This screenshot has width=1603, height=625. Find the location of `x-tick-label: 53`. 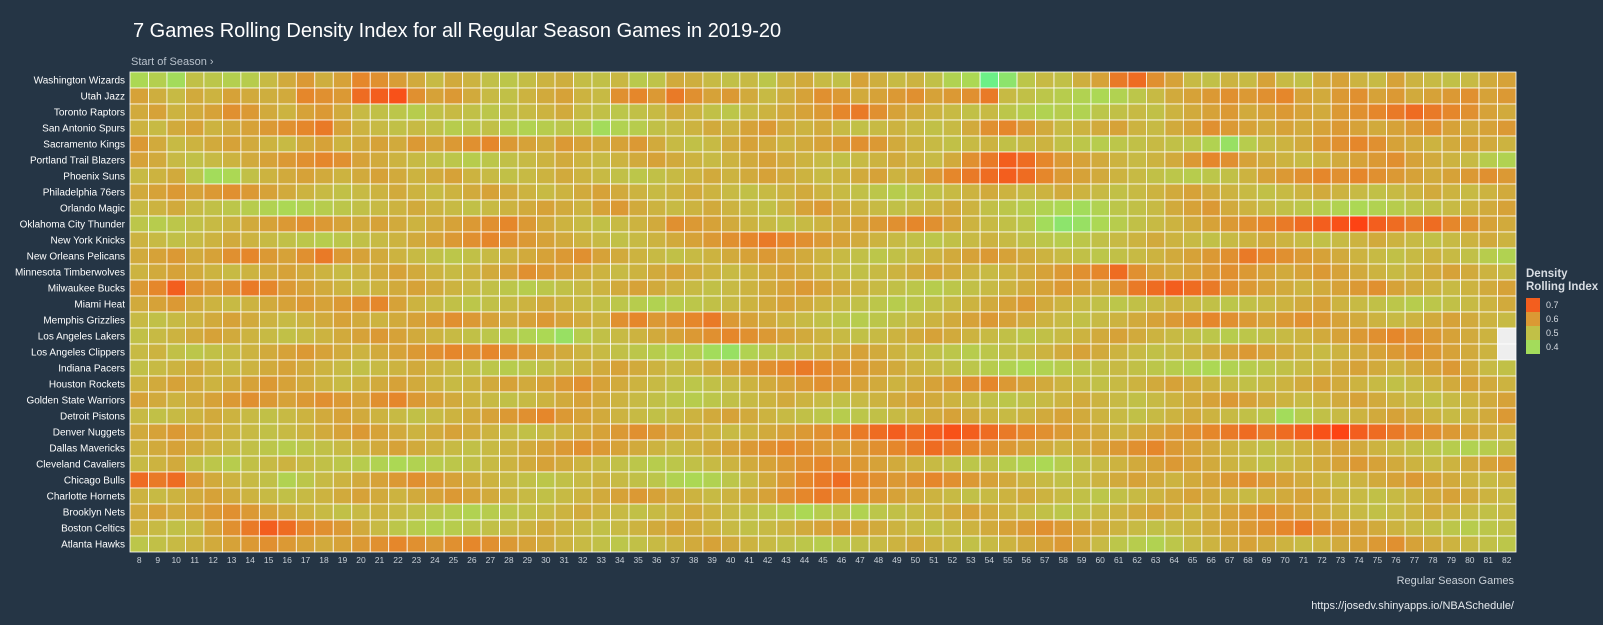

x-tick-label: 53 is located at coordinates (971, 560).